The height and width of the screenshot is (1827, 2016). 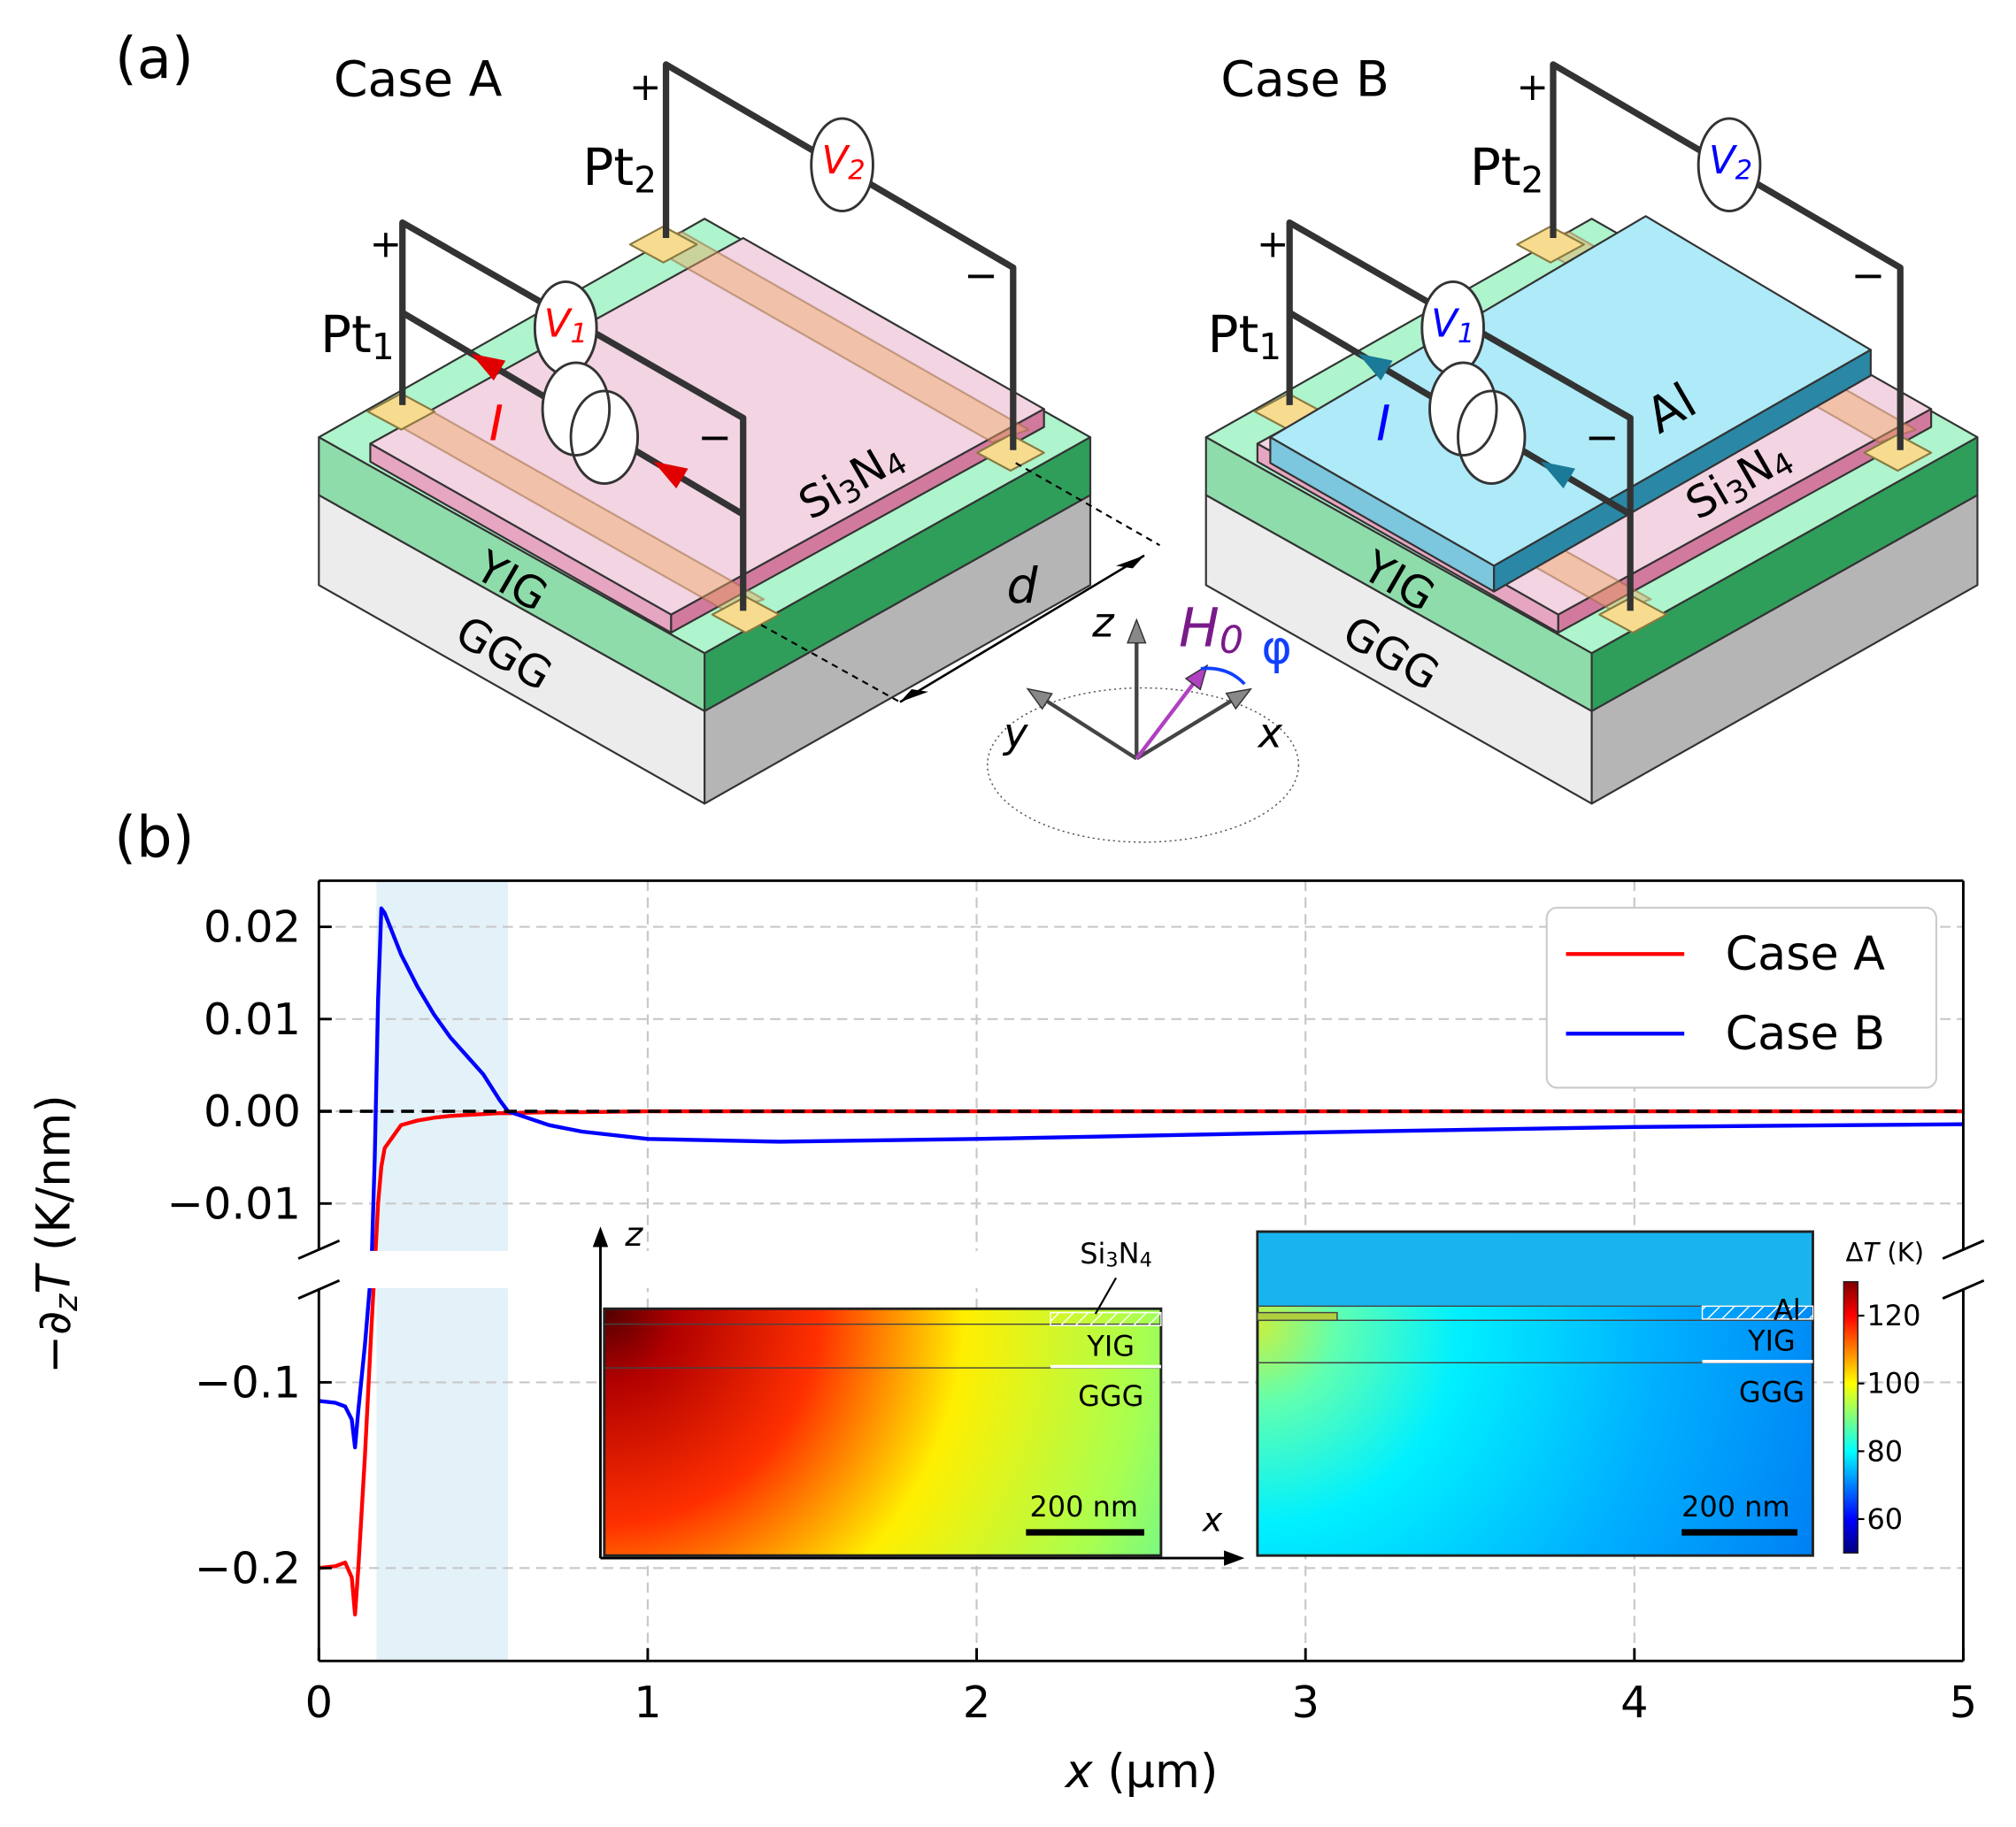 I want to click on axis-label: y, so click(x=1015, y=733).